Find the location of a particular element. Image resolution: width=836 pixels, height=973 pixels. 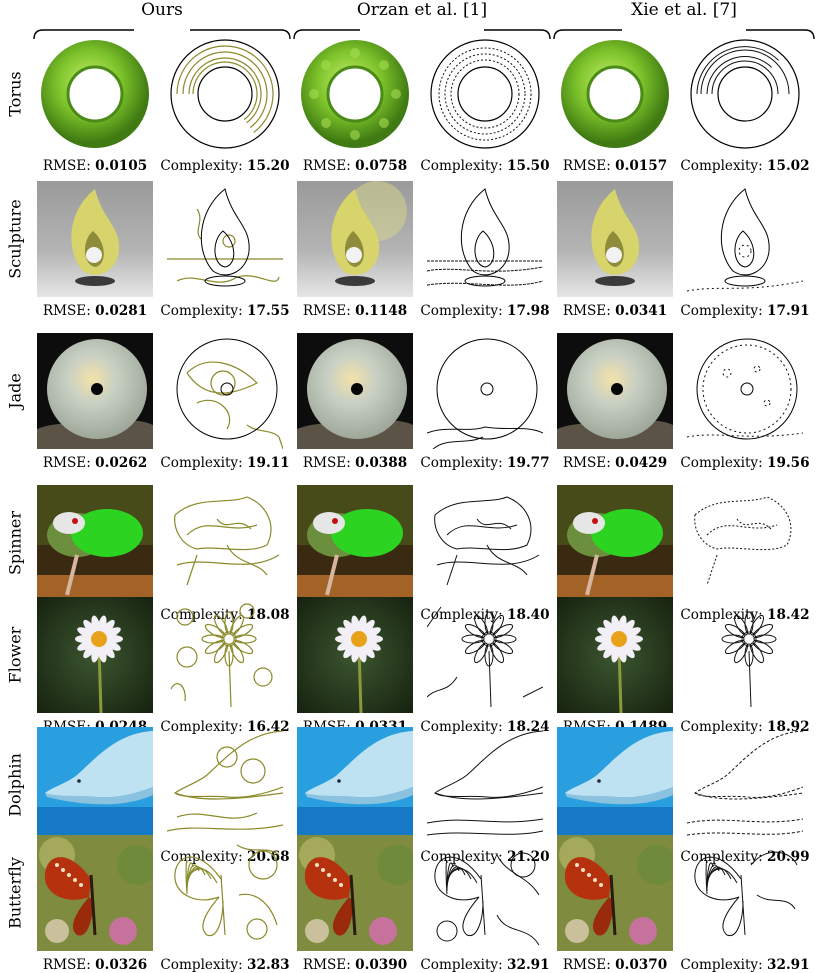

row-label: Jade is located at coordinates (15, 391).